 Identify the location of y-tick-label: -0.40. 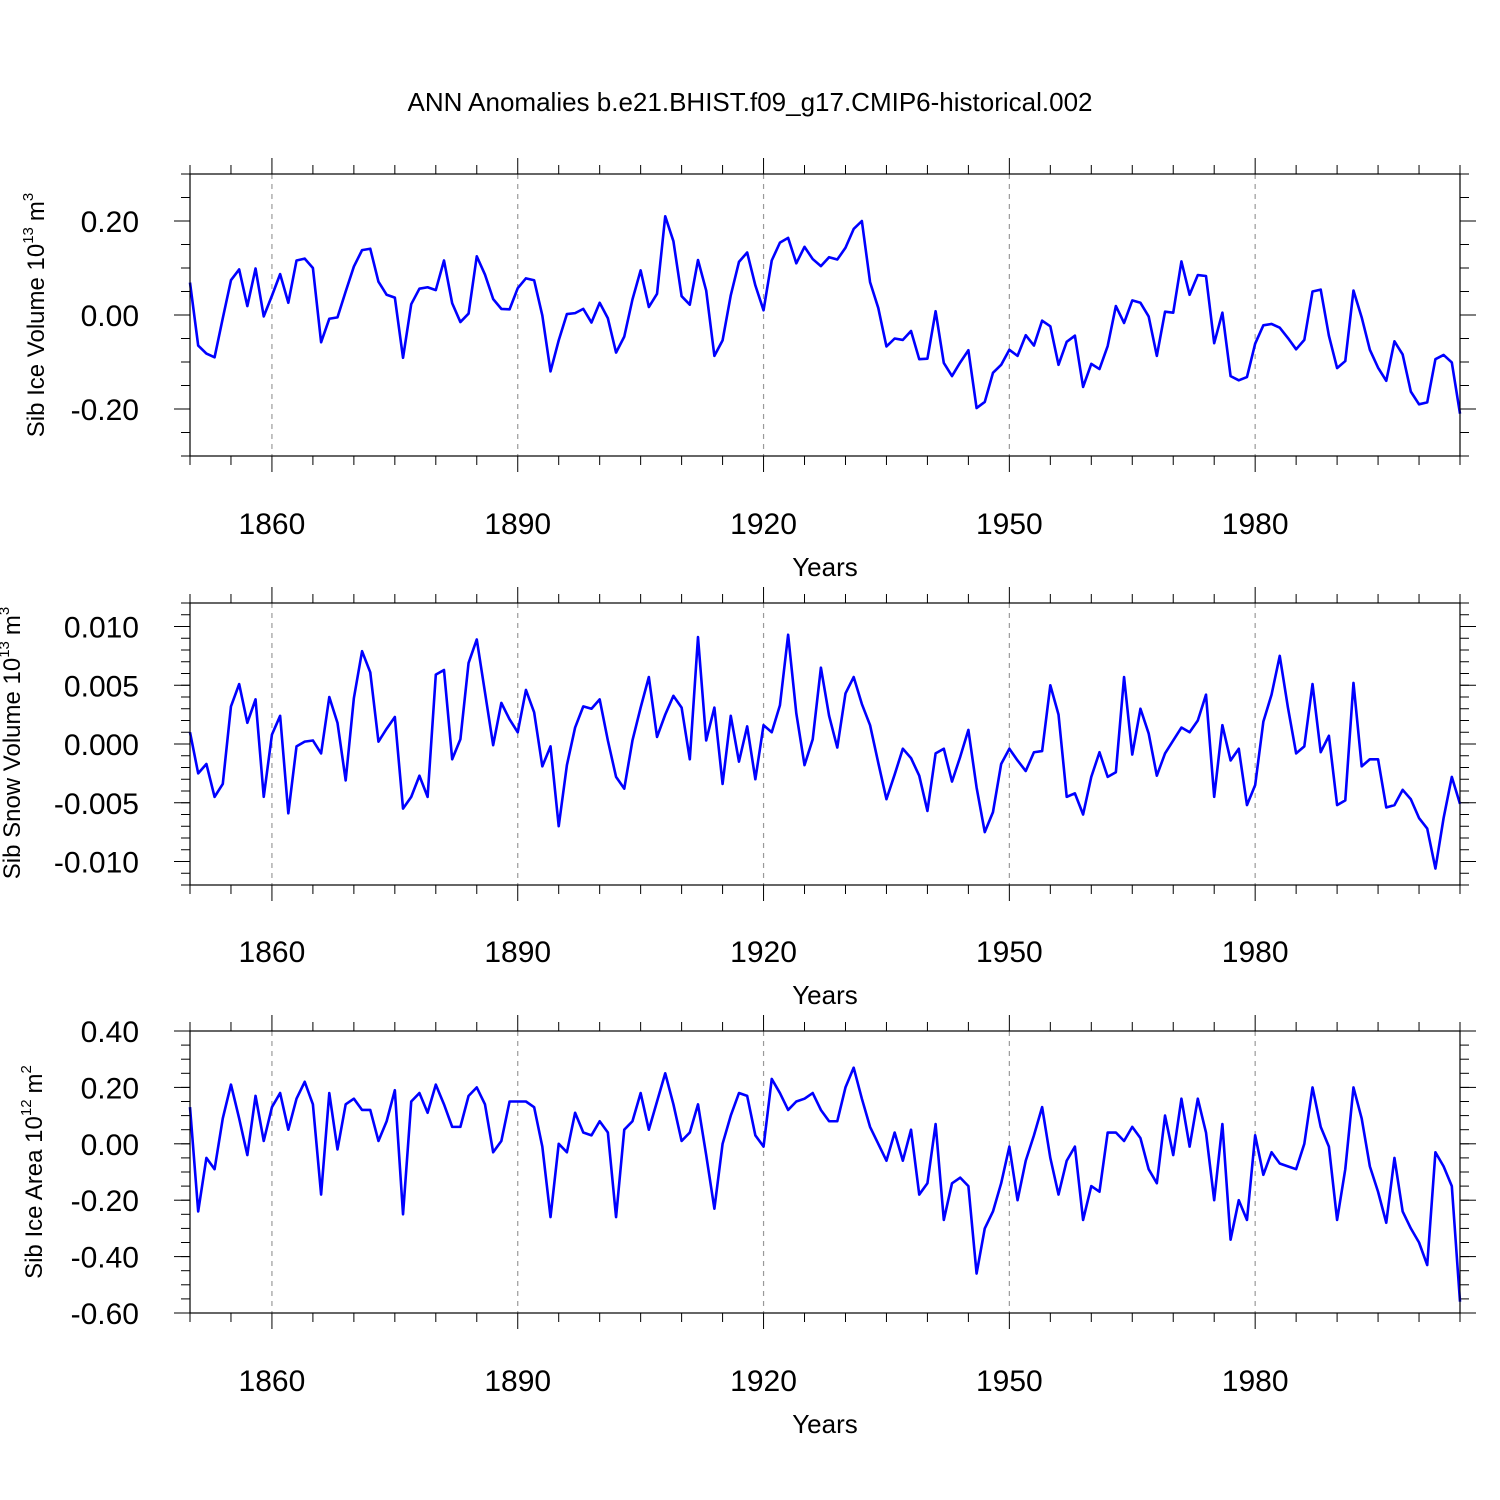
(105, 1258).